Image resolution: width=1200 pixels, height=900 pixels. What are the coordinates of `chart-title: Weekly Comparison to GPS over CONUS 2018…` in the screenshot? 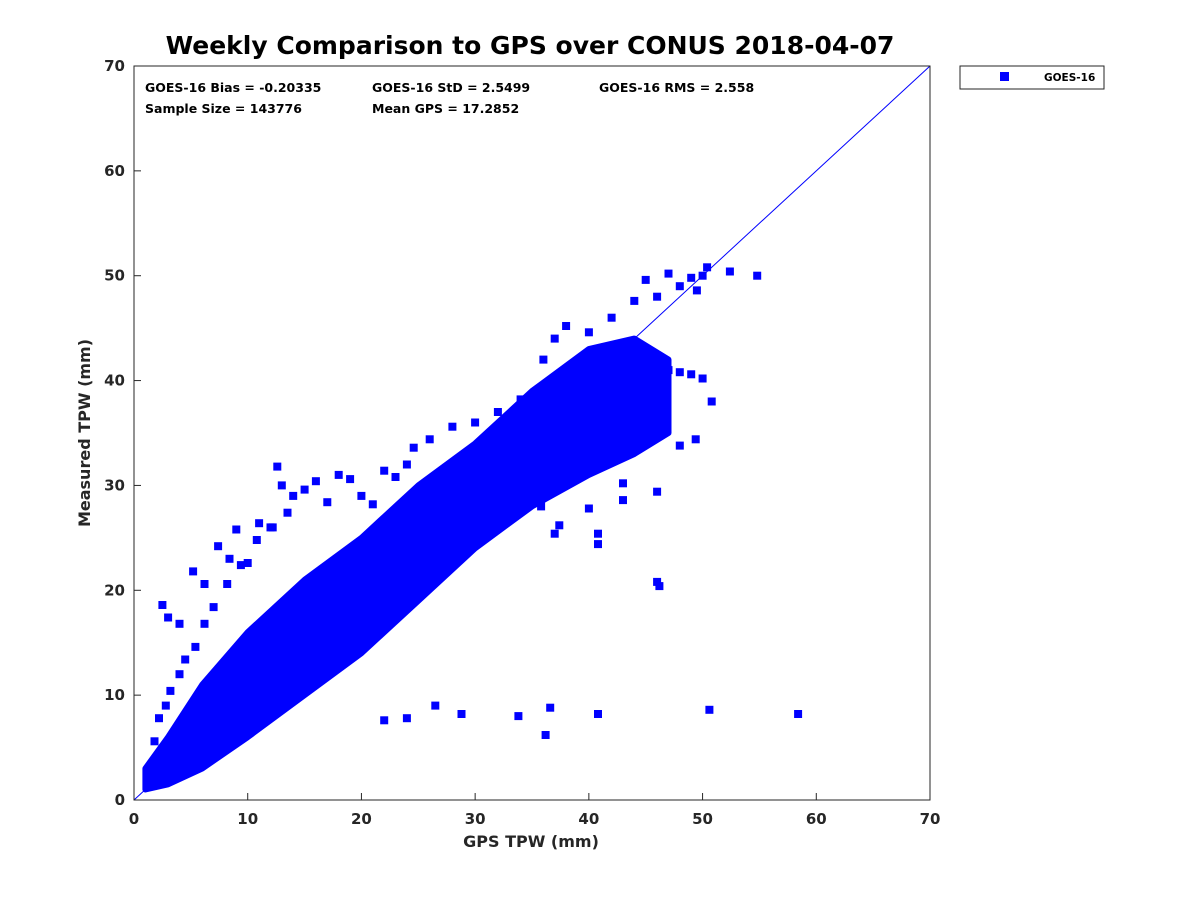 It's located at (530, 45).